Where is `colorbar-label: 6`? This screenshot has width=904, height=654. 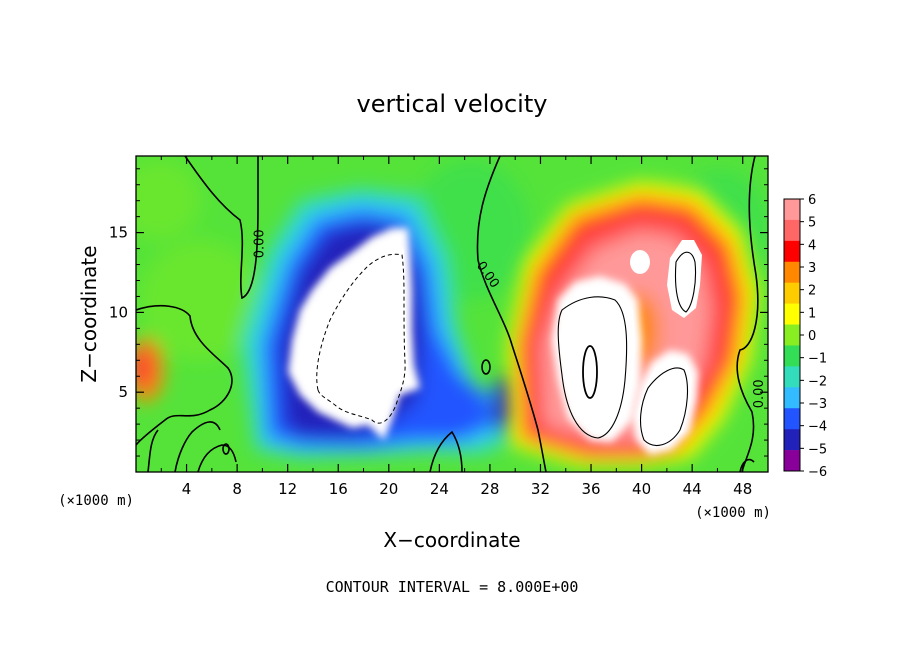 colorbar-label: 6 is located at coordinates (812, 200).